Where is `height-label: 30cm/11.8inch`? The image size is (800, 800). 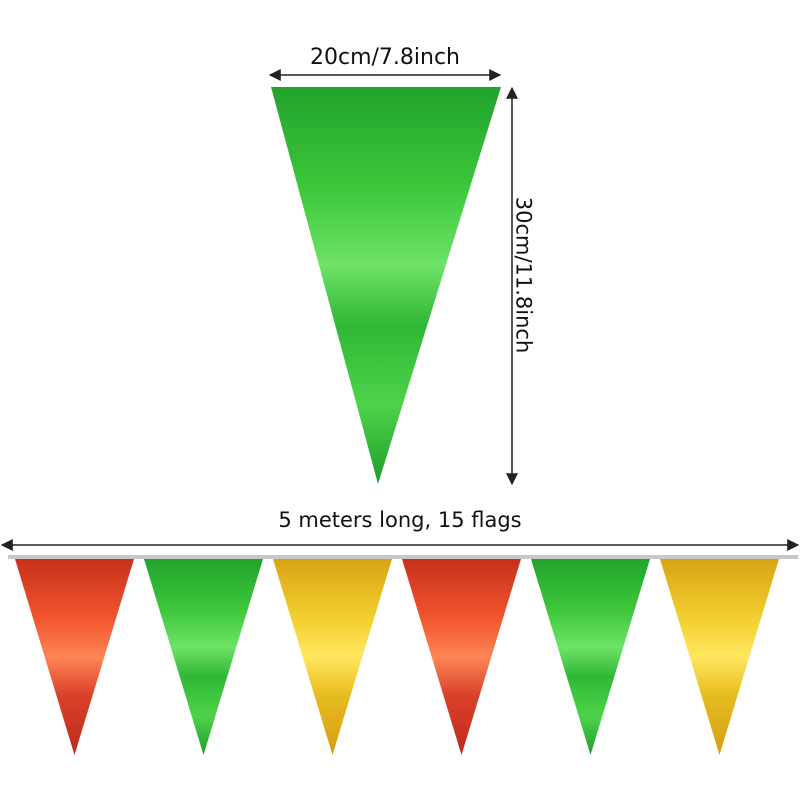 height-label: 30cm/11.8inch is located at coordinates (523, 275).